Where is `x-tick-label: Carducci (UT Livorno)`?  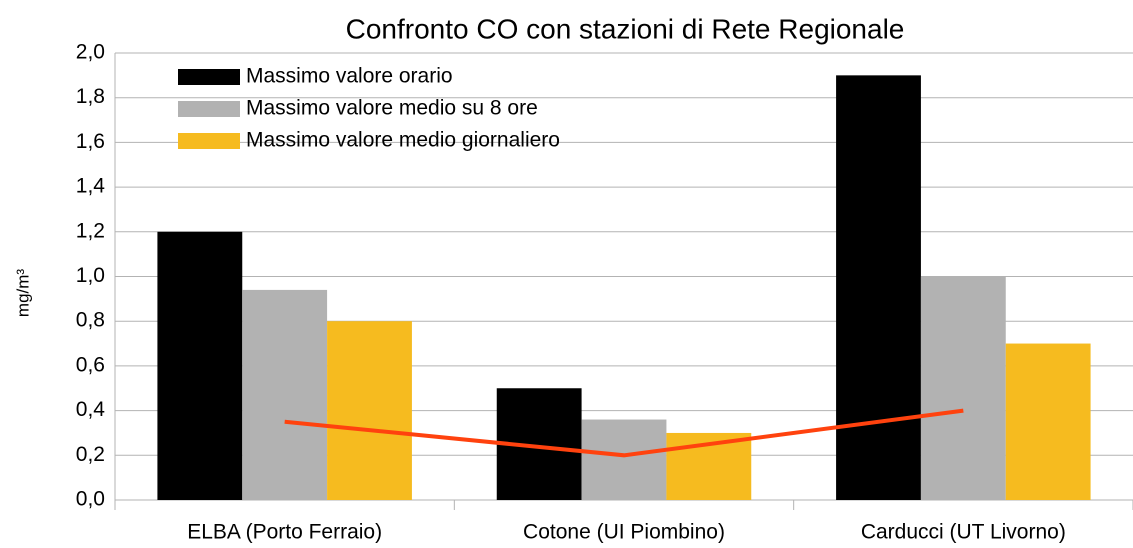
x-tick-label: Carducci (UT Livorno) is located at coordinates (963, 532).